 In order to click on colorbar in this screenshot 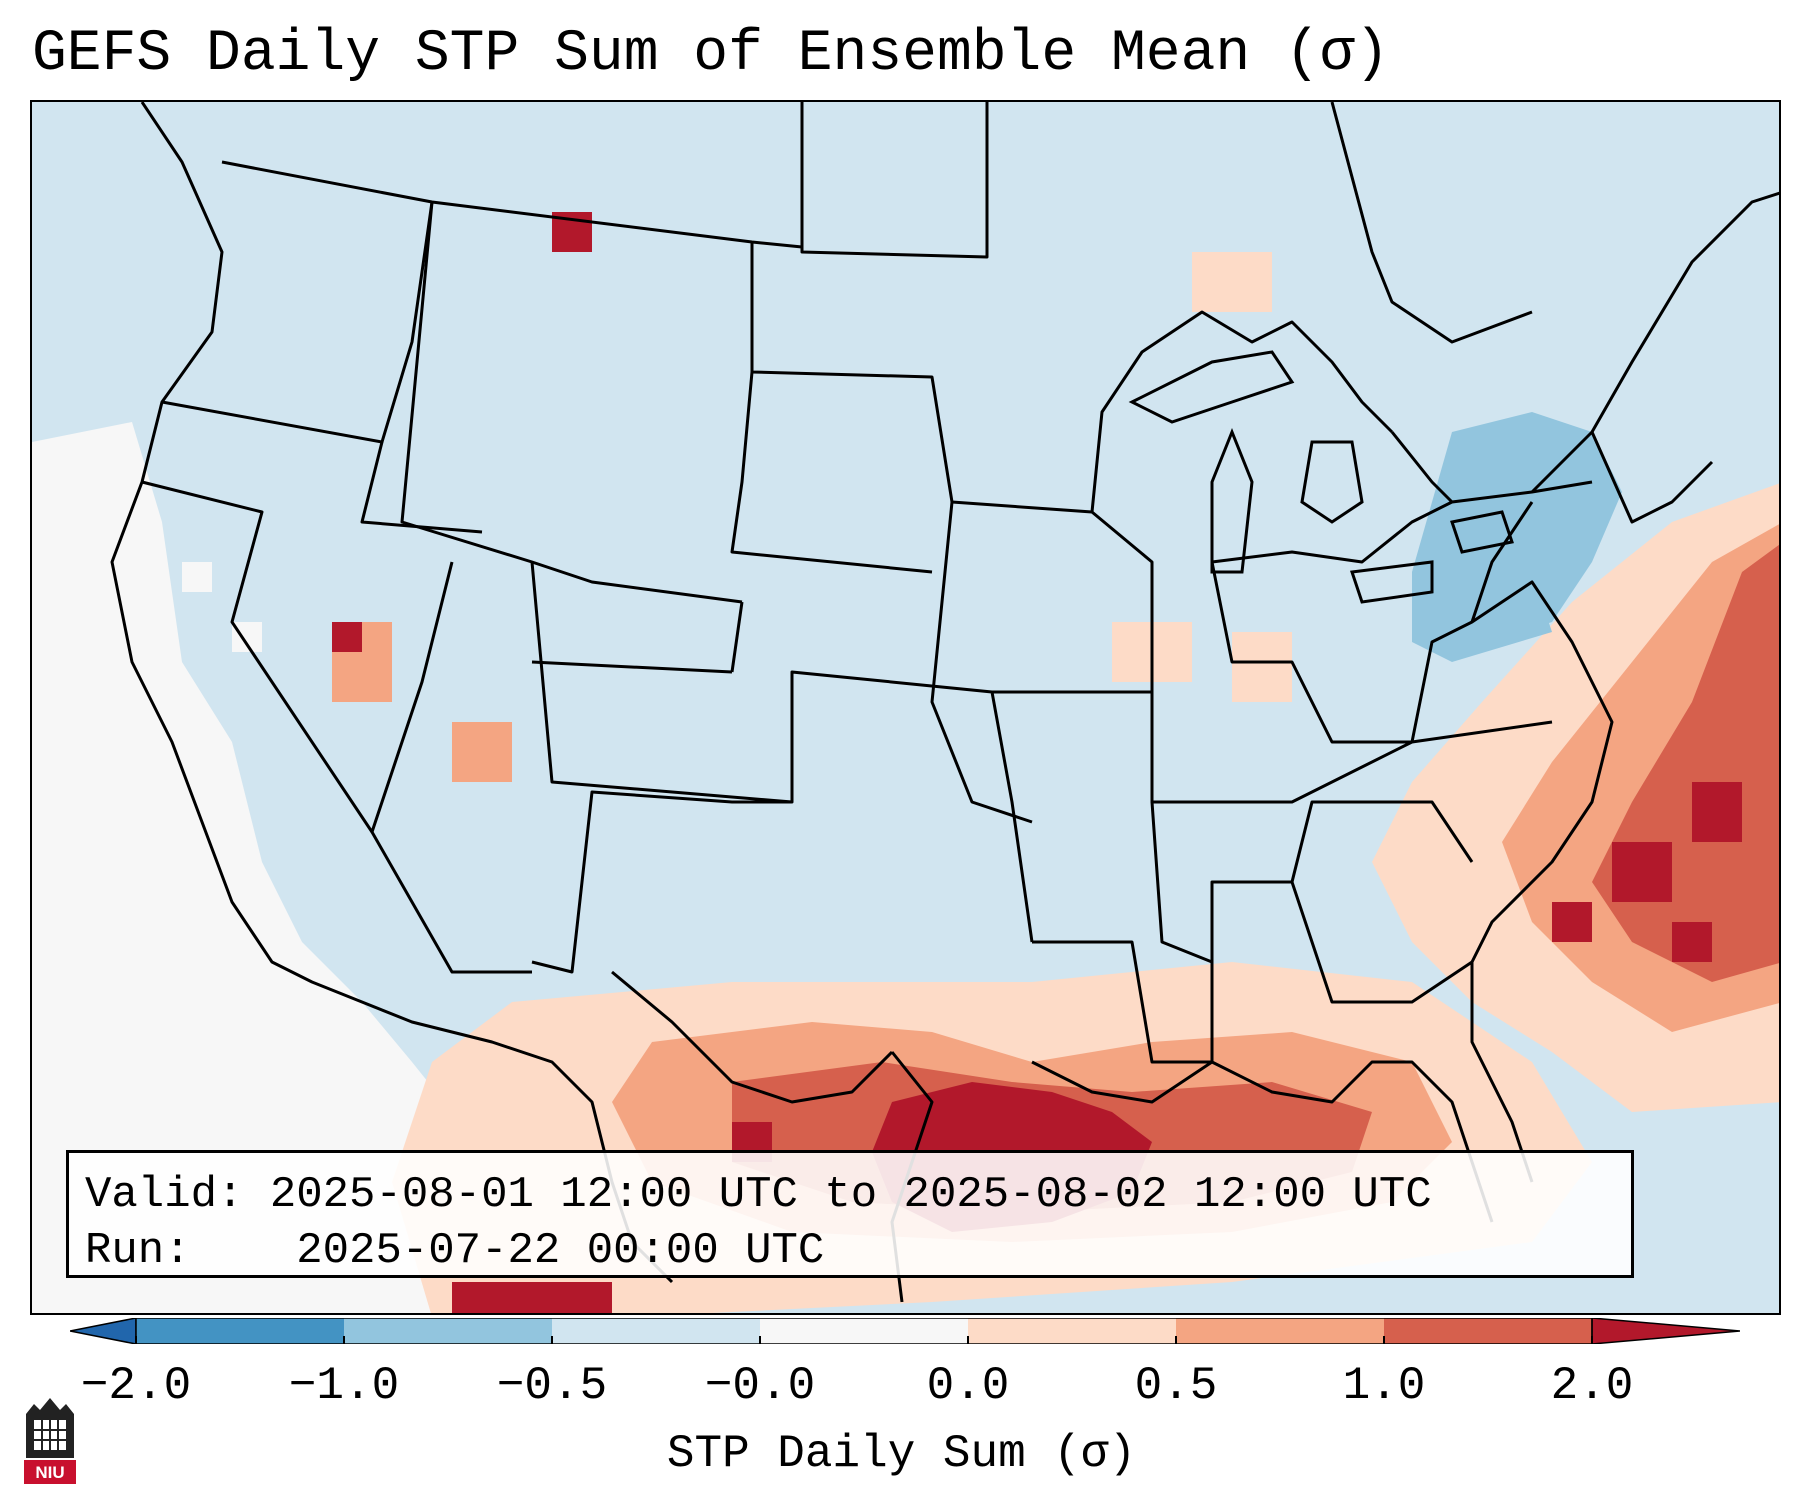, I will do `click(905, 1331)`.